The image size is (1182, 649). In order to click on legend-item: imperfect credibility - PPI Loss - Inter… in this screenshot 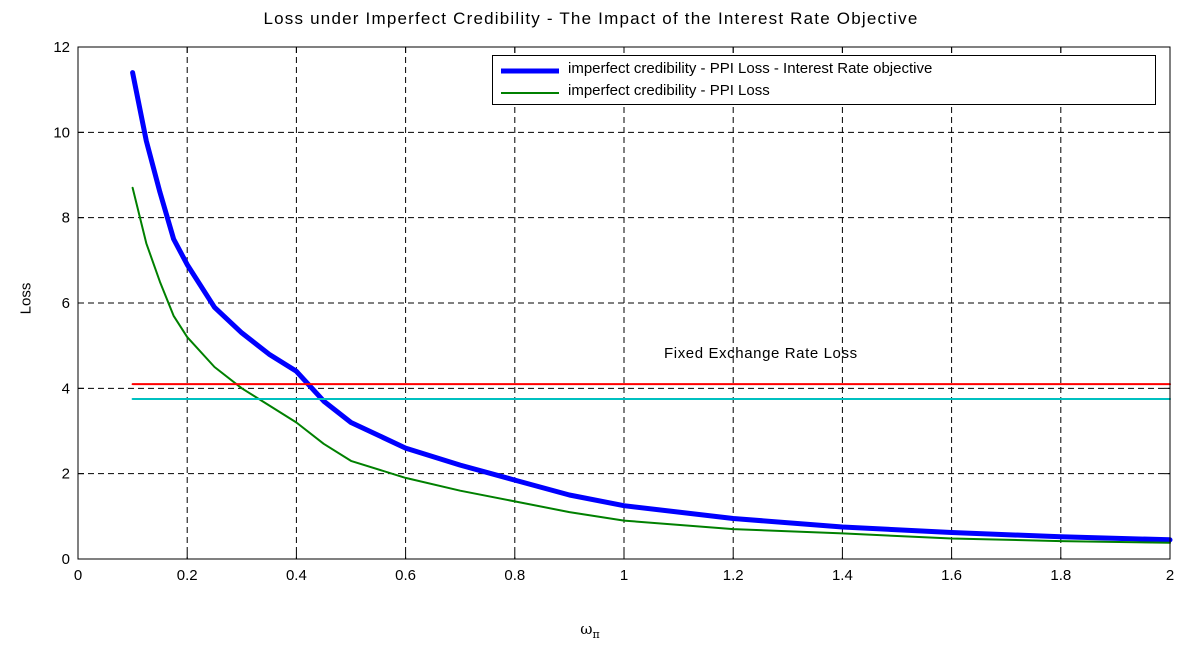, I will do `click(824, 69)`.